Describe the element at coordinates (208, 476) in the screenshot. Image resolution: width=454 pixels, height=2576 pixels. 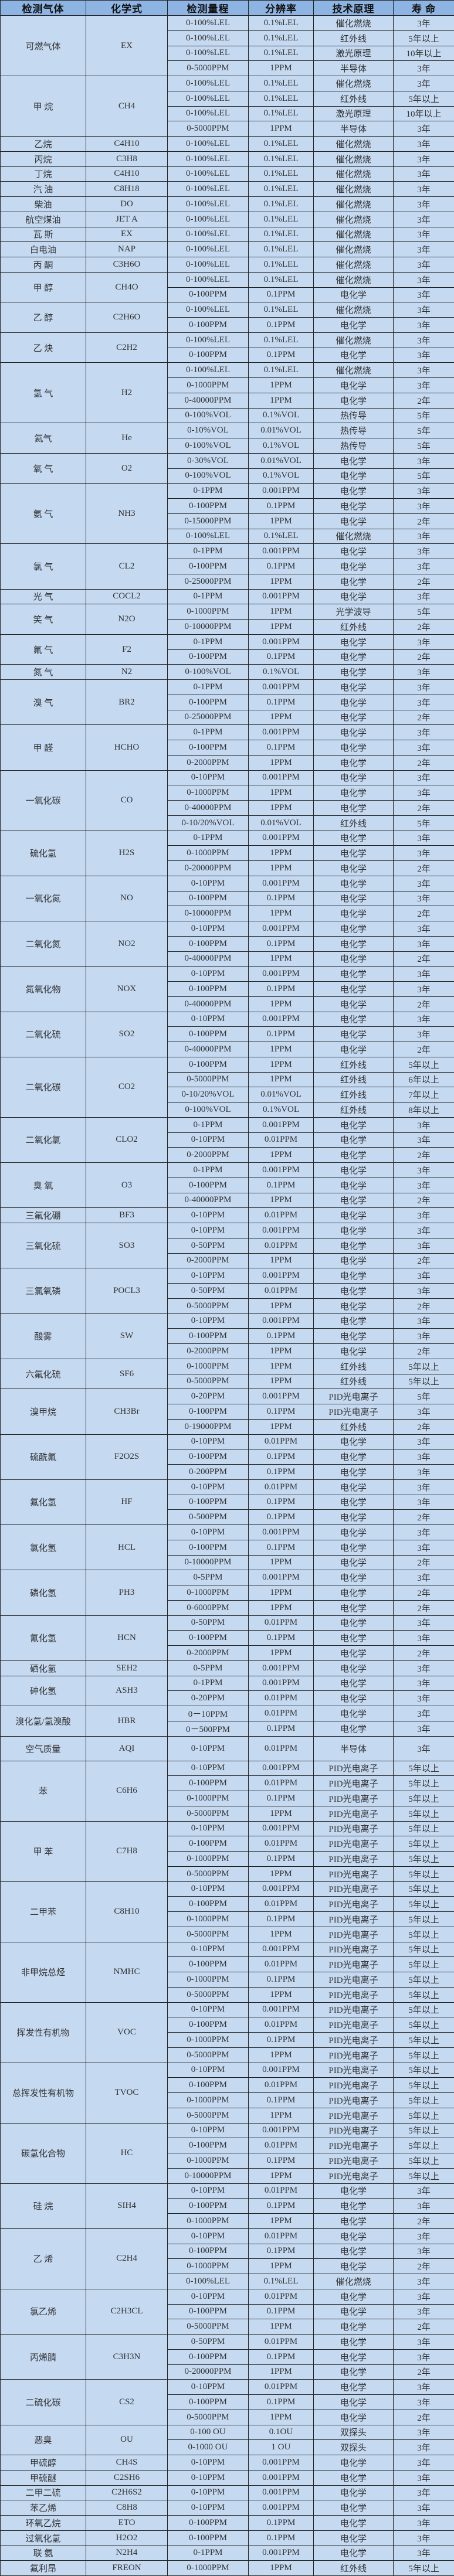
I see `range-cell: 0-100%VOL` at that location.